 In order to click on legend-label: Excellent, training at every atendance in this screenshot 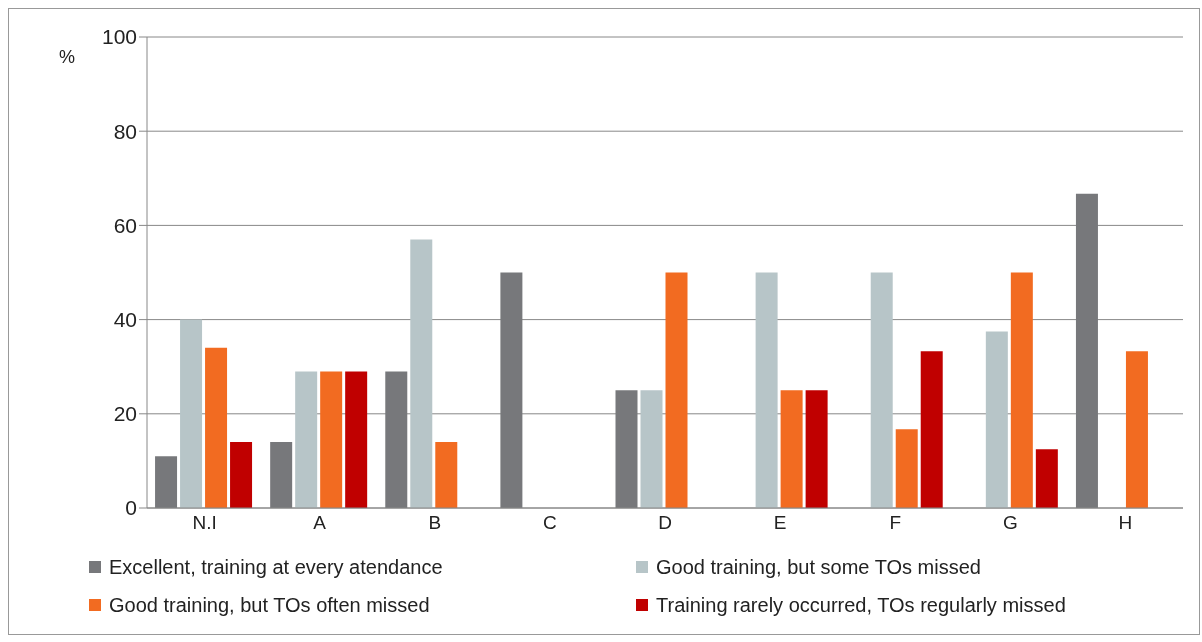, I will do `click(276, 567)`.